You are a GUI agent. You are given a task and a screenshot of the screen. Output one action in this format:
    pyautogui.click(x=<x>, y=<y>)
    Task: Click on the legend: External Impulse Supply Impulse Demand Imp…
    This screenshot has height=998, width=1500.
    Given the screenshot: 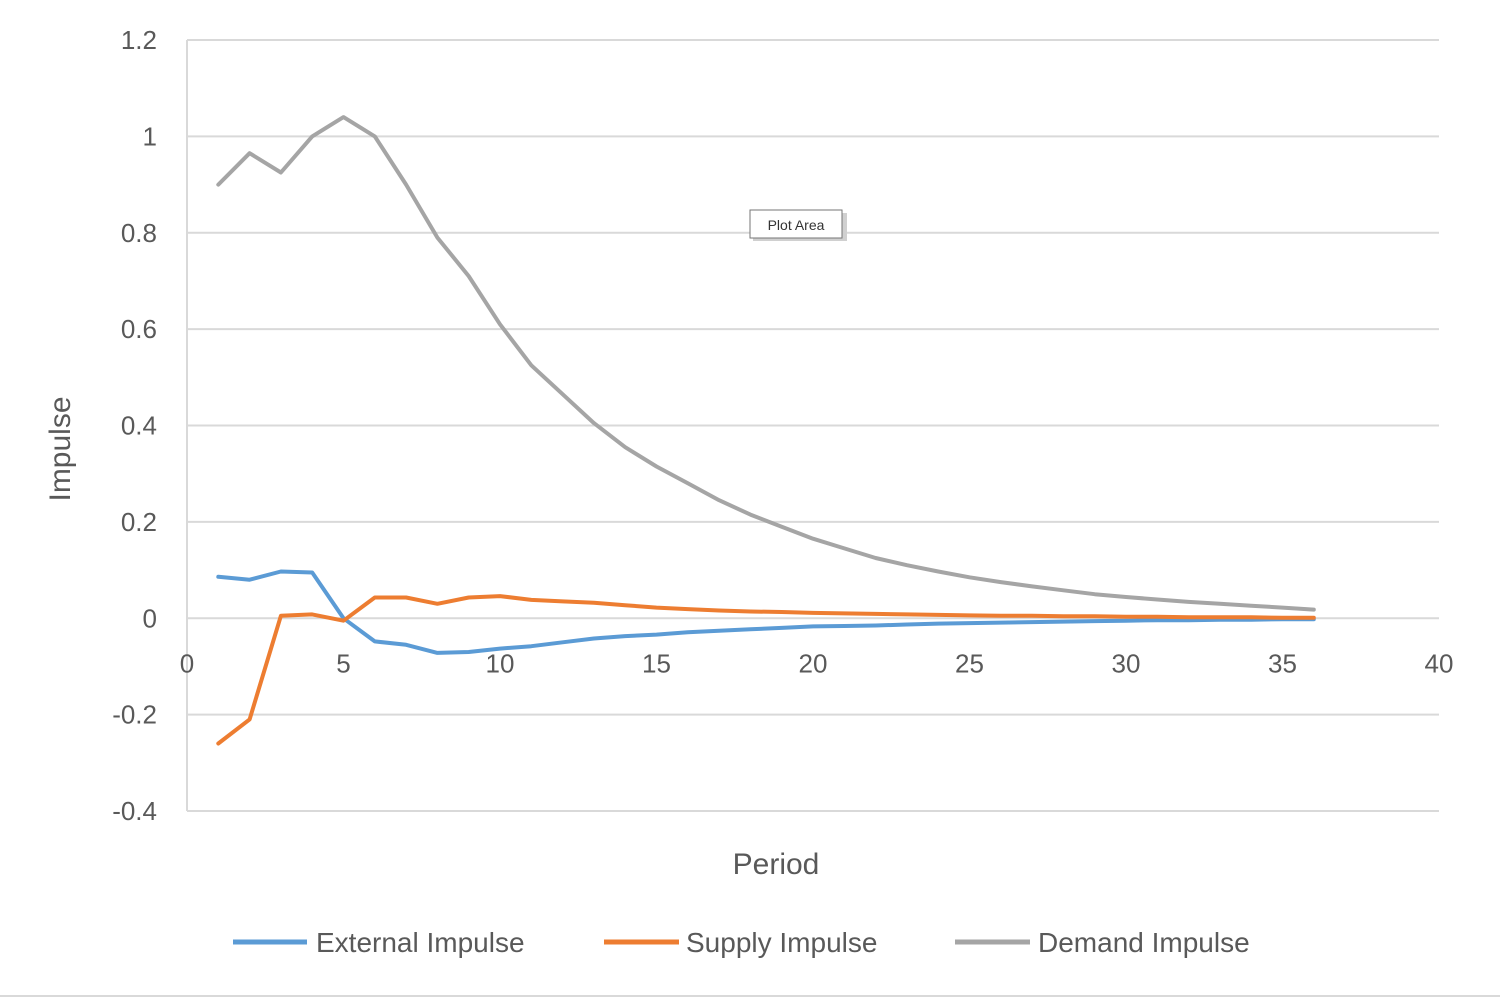 What is the action you would take?
    pyautogui.click(x=741, y=942)
    